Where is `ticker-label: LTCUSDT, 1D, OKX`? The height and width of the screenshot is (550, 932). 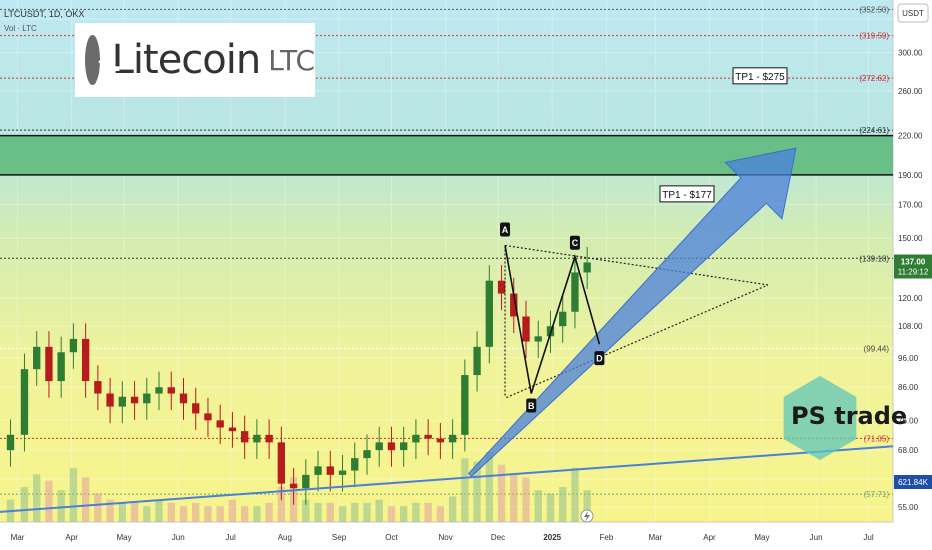
ticker-label: LTCUSDT, 1D, OKX is located at coordinates (44, 14).